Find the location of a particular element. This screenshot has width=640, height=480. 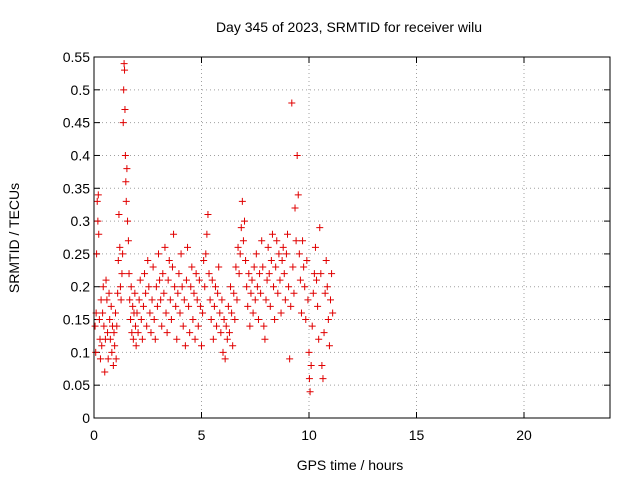

y-tick-label: 0.4 is located at coordinates (81, 155).